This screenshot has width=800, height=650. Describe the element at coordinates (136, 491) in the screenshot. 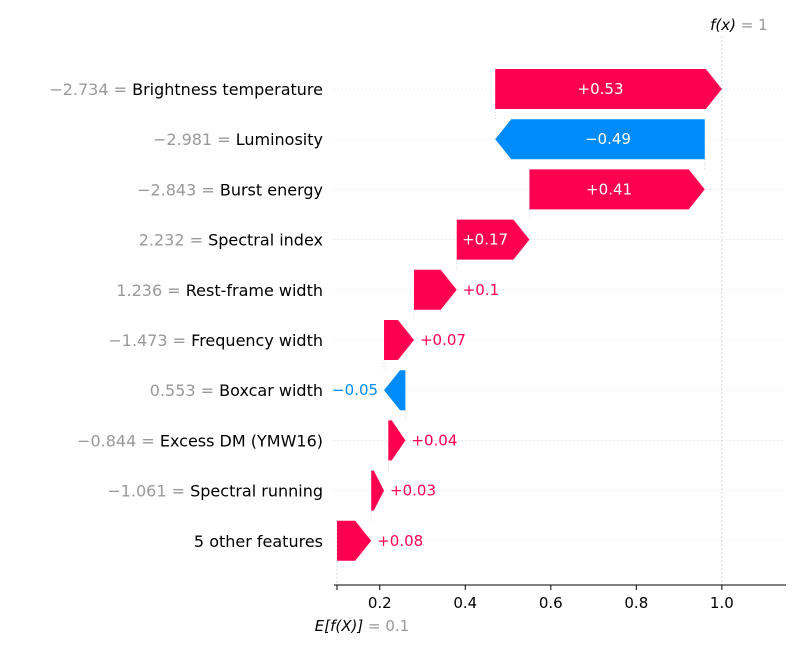

I see `feature-value: −1.061` at that location.